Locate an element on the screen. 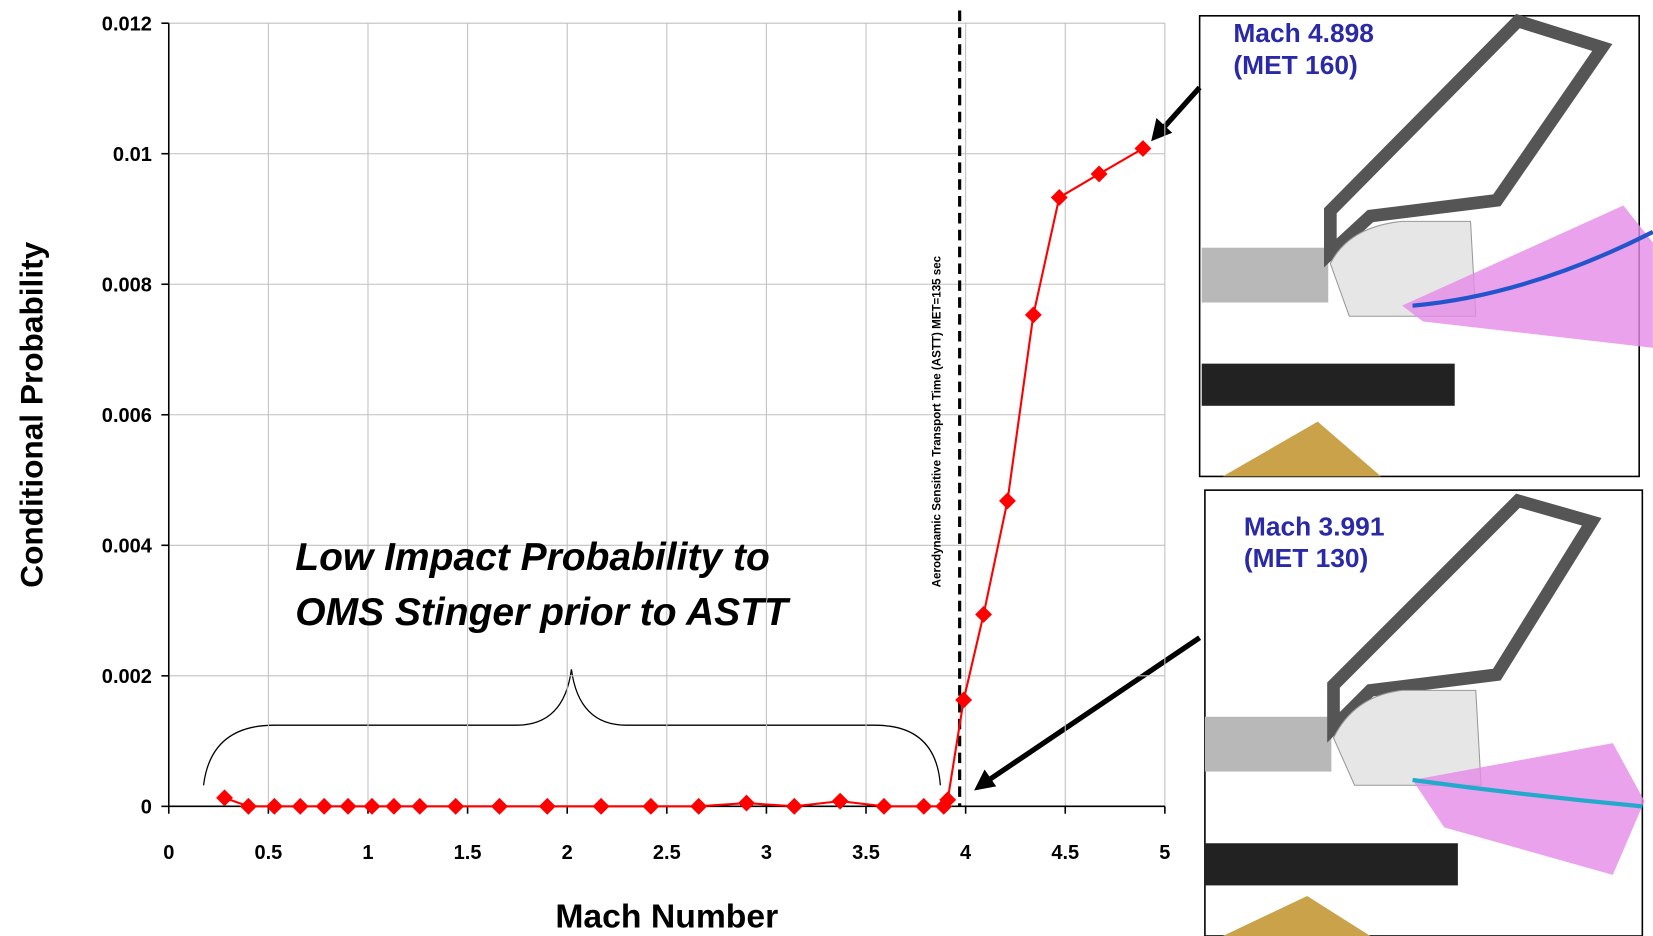 The image size is (1653, 936). x-tick-label: 3 is located at coordinates (766, 853).